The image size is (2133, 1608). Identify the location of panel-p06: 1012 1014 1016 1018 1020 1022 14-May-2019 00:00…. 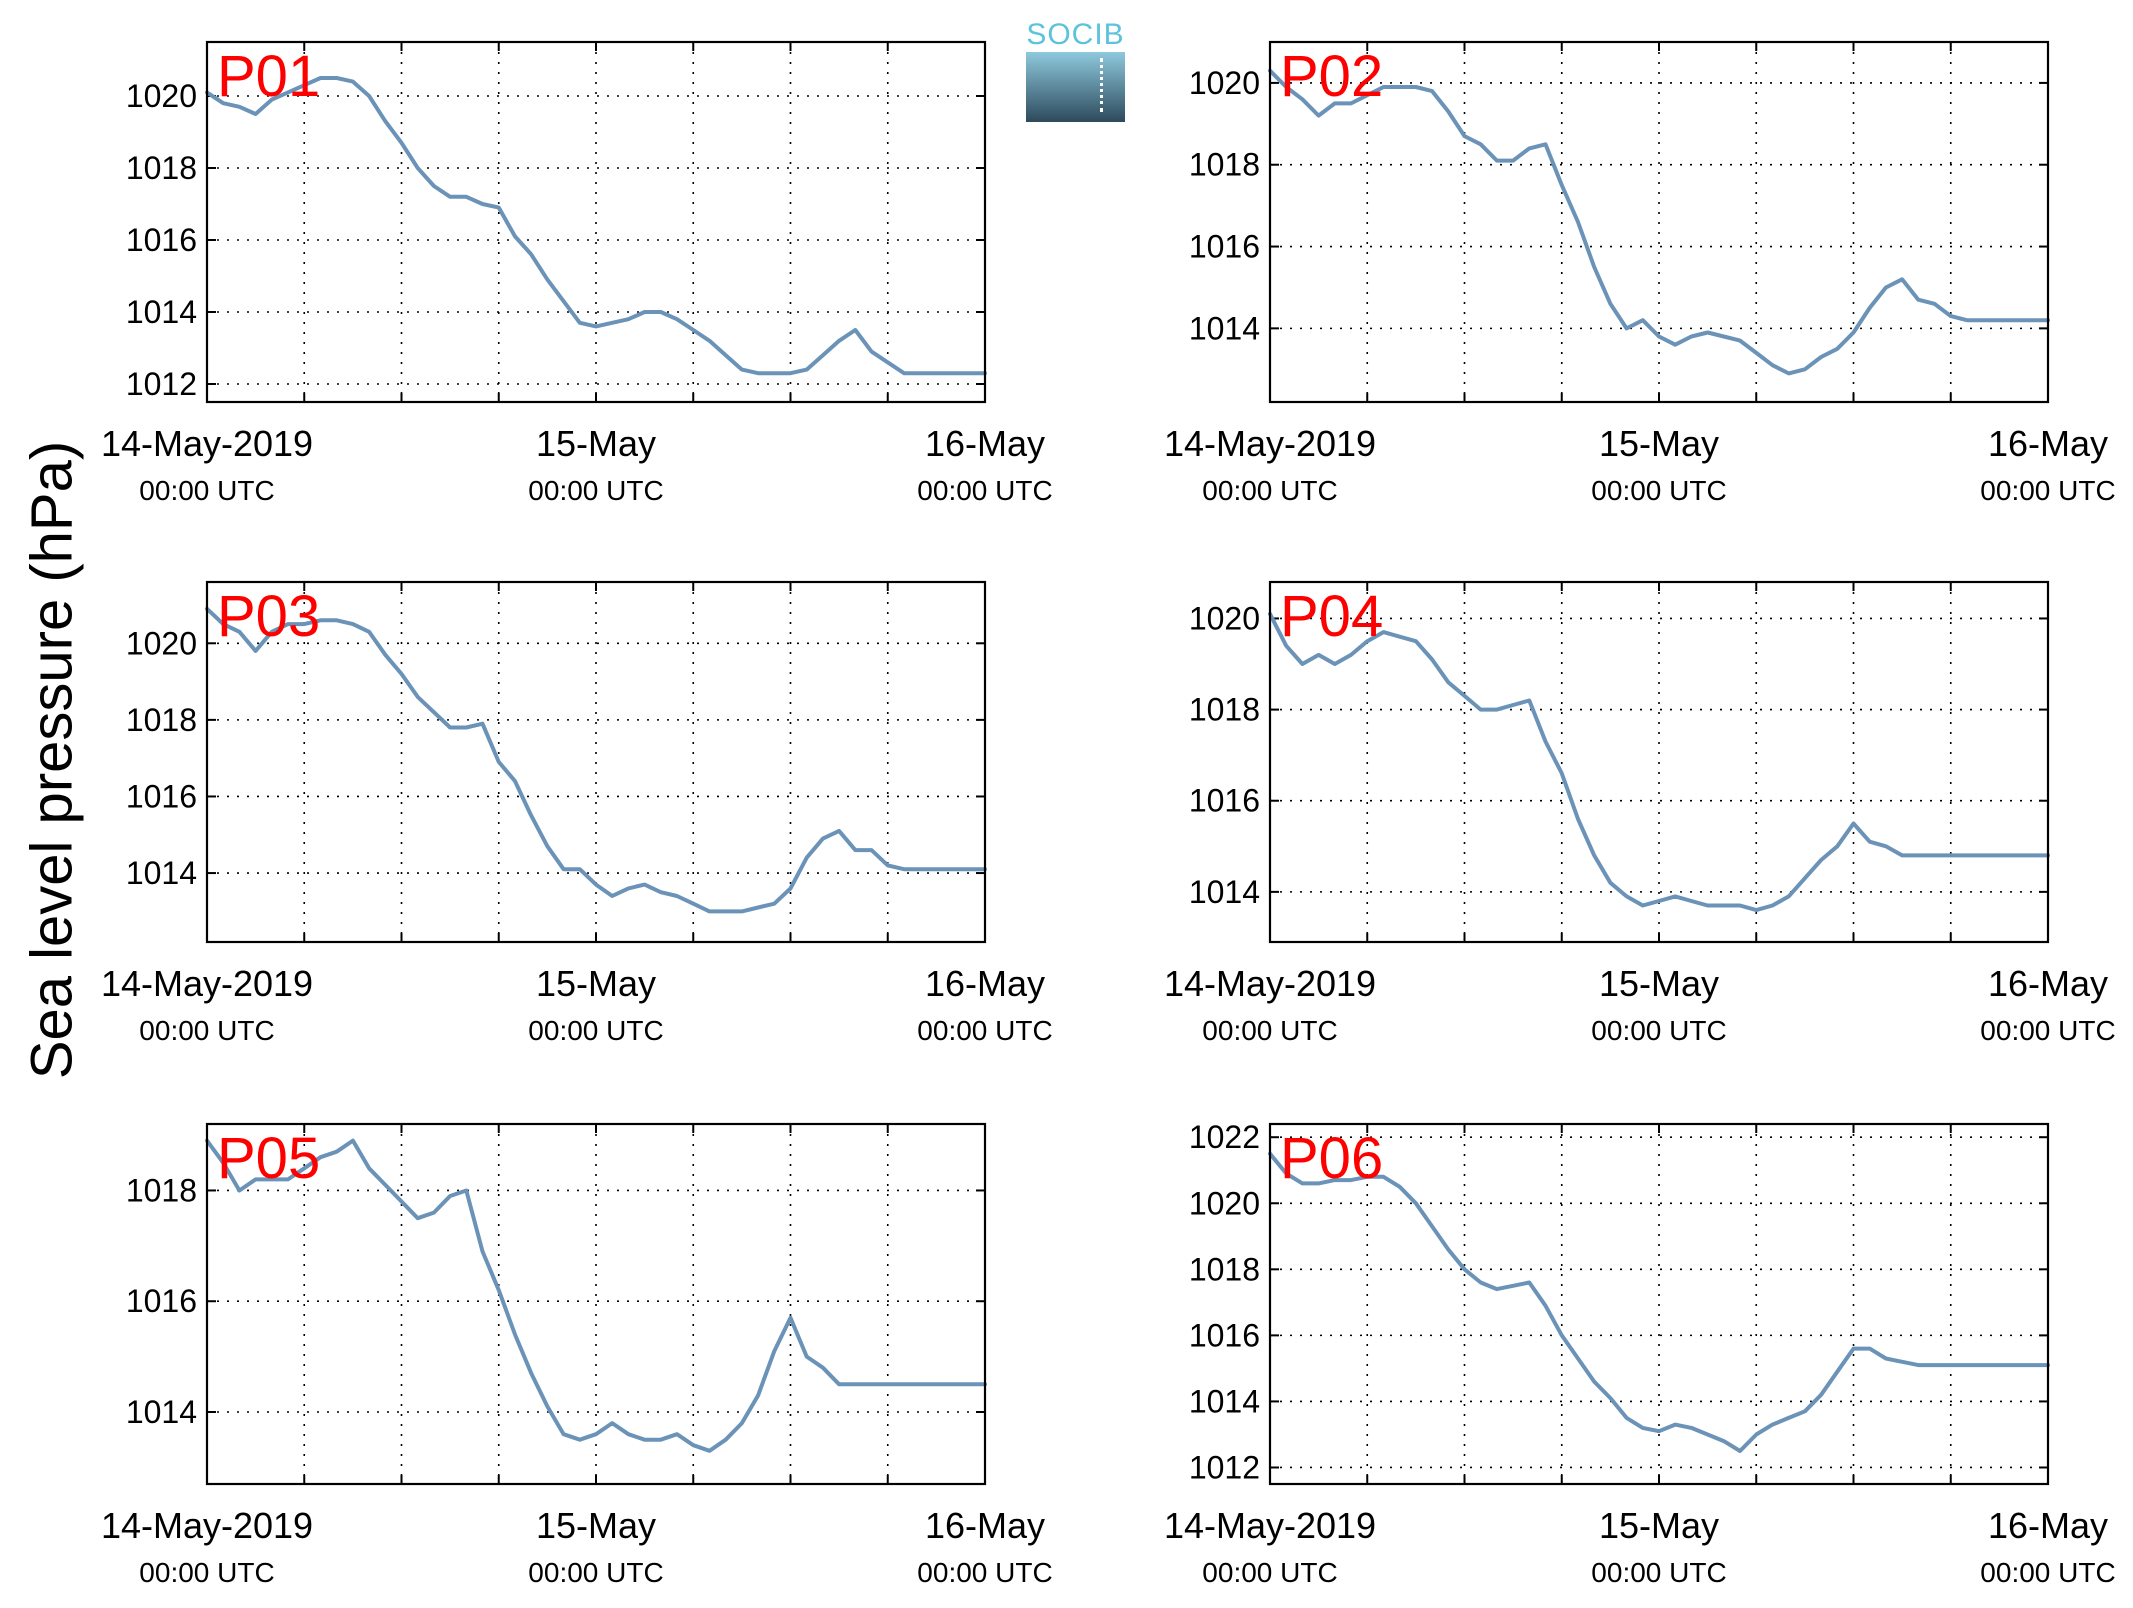
(1640, 1353).